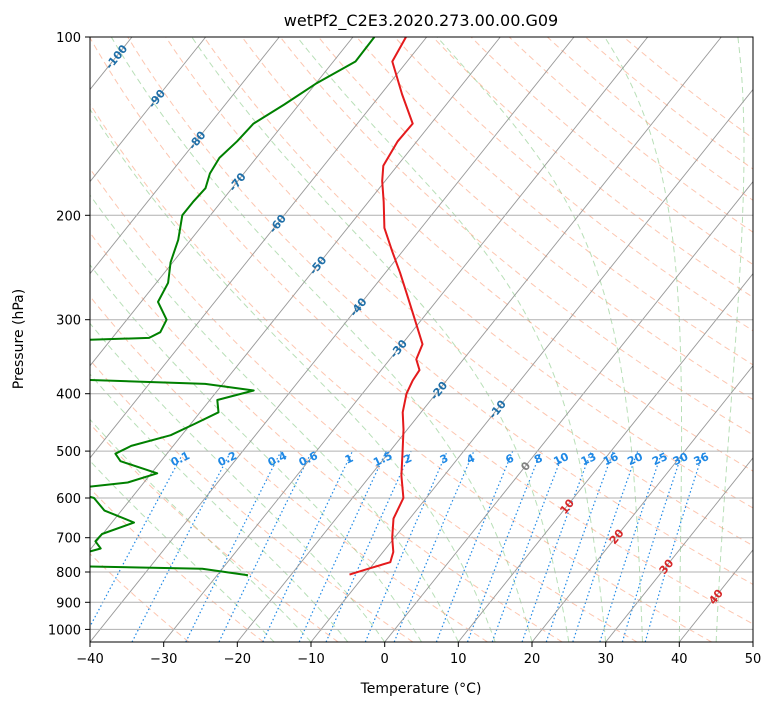  Describe the element at coordinates (702, 459) in the screenshot. I see `mixing-ratio-label: 36` at that location.